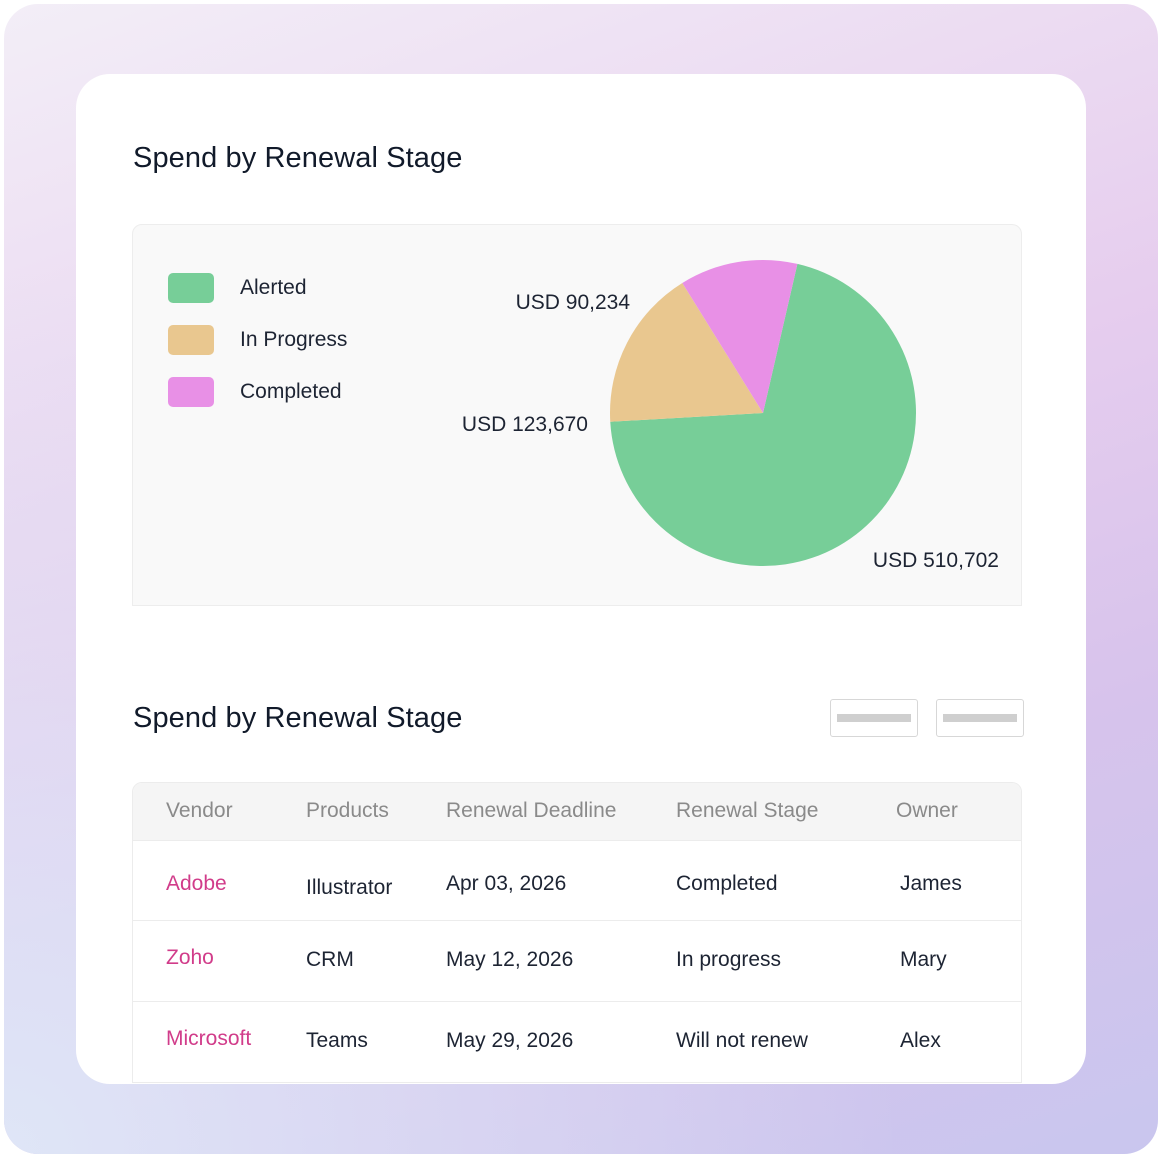  What do you see at coordinates (729, 959) in the screenshot?
I see `stage-cell: In progress` at bounding box center [729, 959].